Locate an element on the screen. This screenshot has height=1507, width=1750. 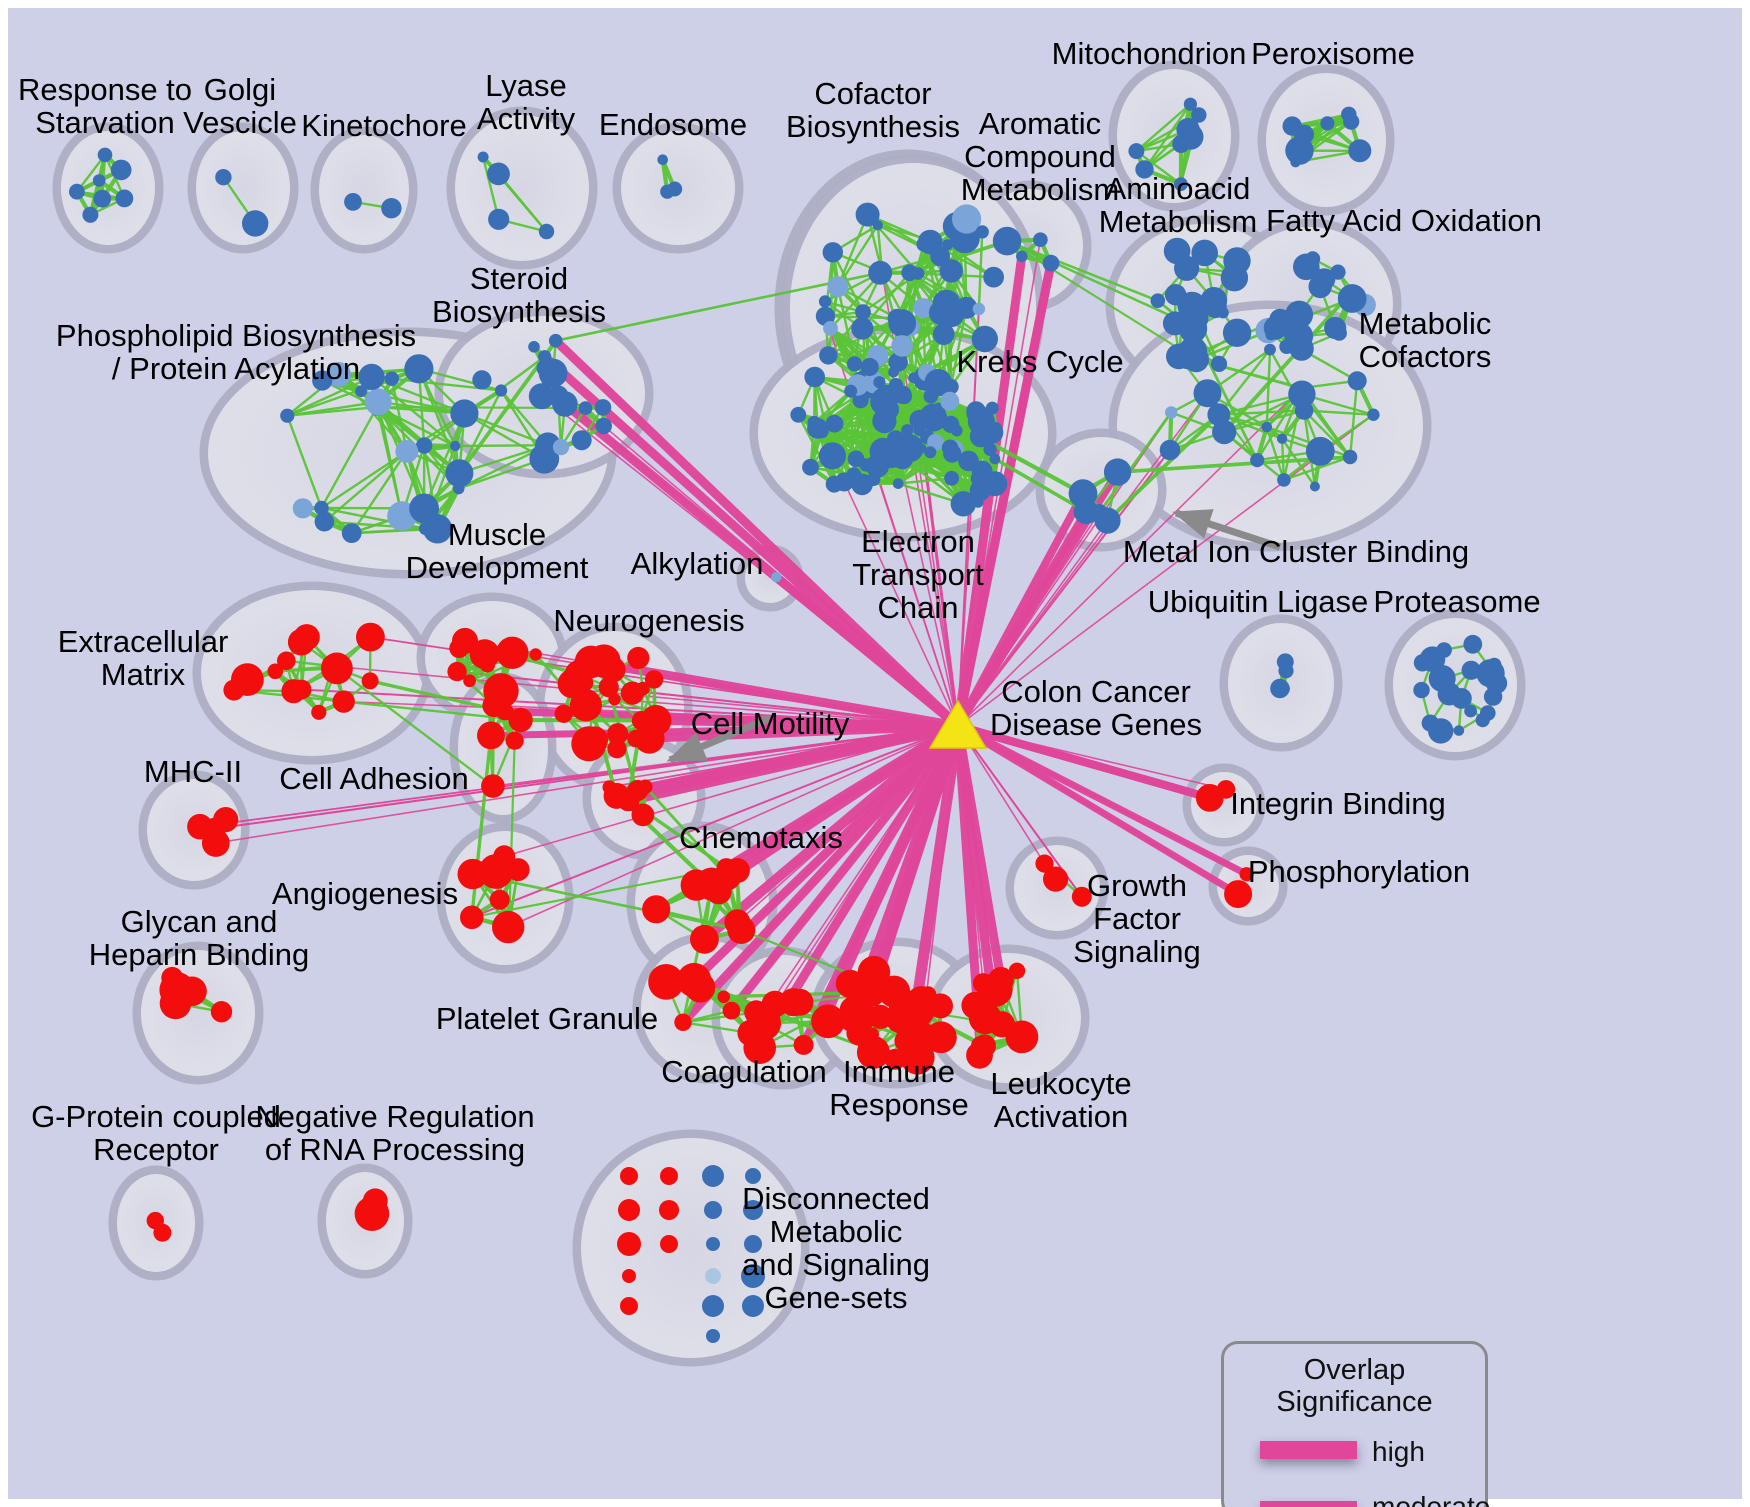
cluster-kinetochore is located at coordinates (364, 190).